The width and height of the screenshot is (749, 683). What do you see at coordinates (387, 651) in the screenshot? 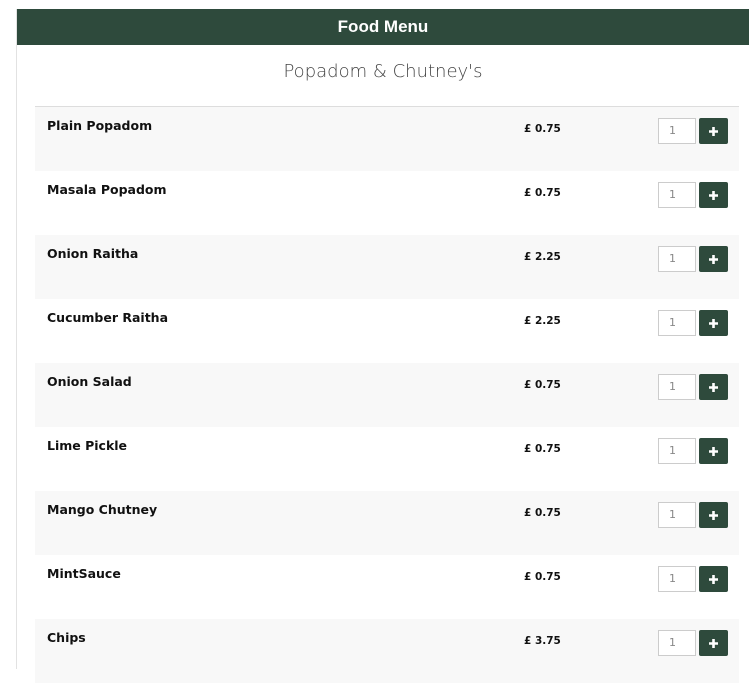
I see `menu-item: Chips £ 3.75 1` at bounding box center [387, 651].